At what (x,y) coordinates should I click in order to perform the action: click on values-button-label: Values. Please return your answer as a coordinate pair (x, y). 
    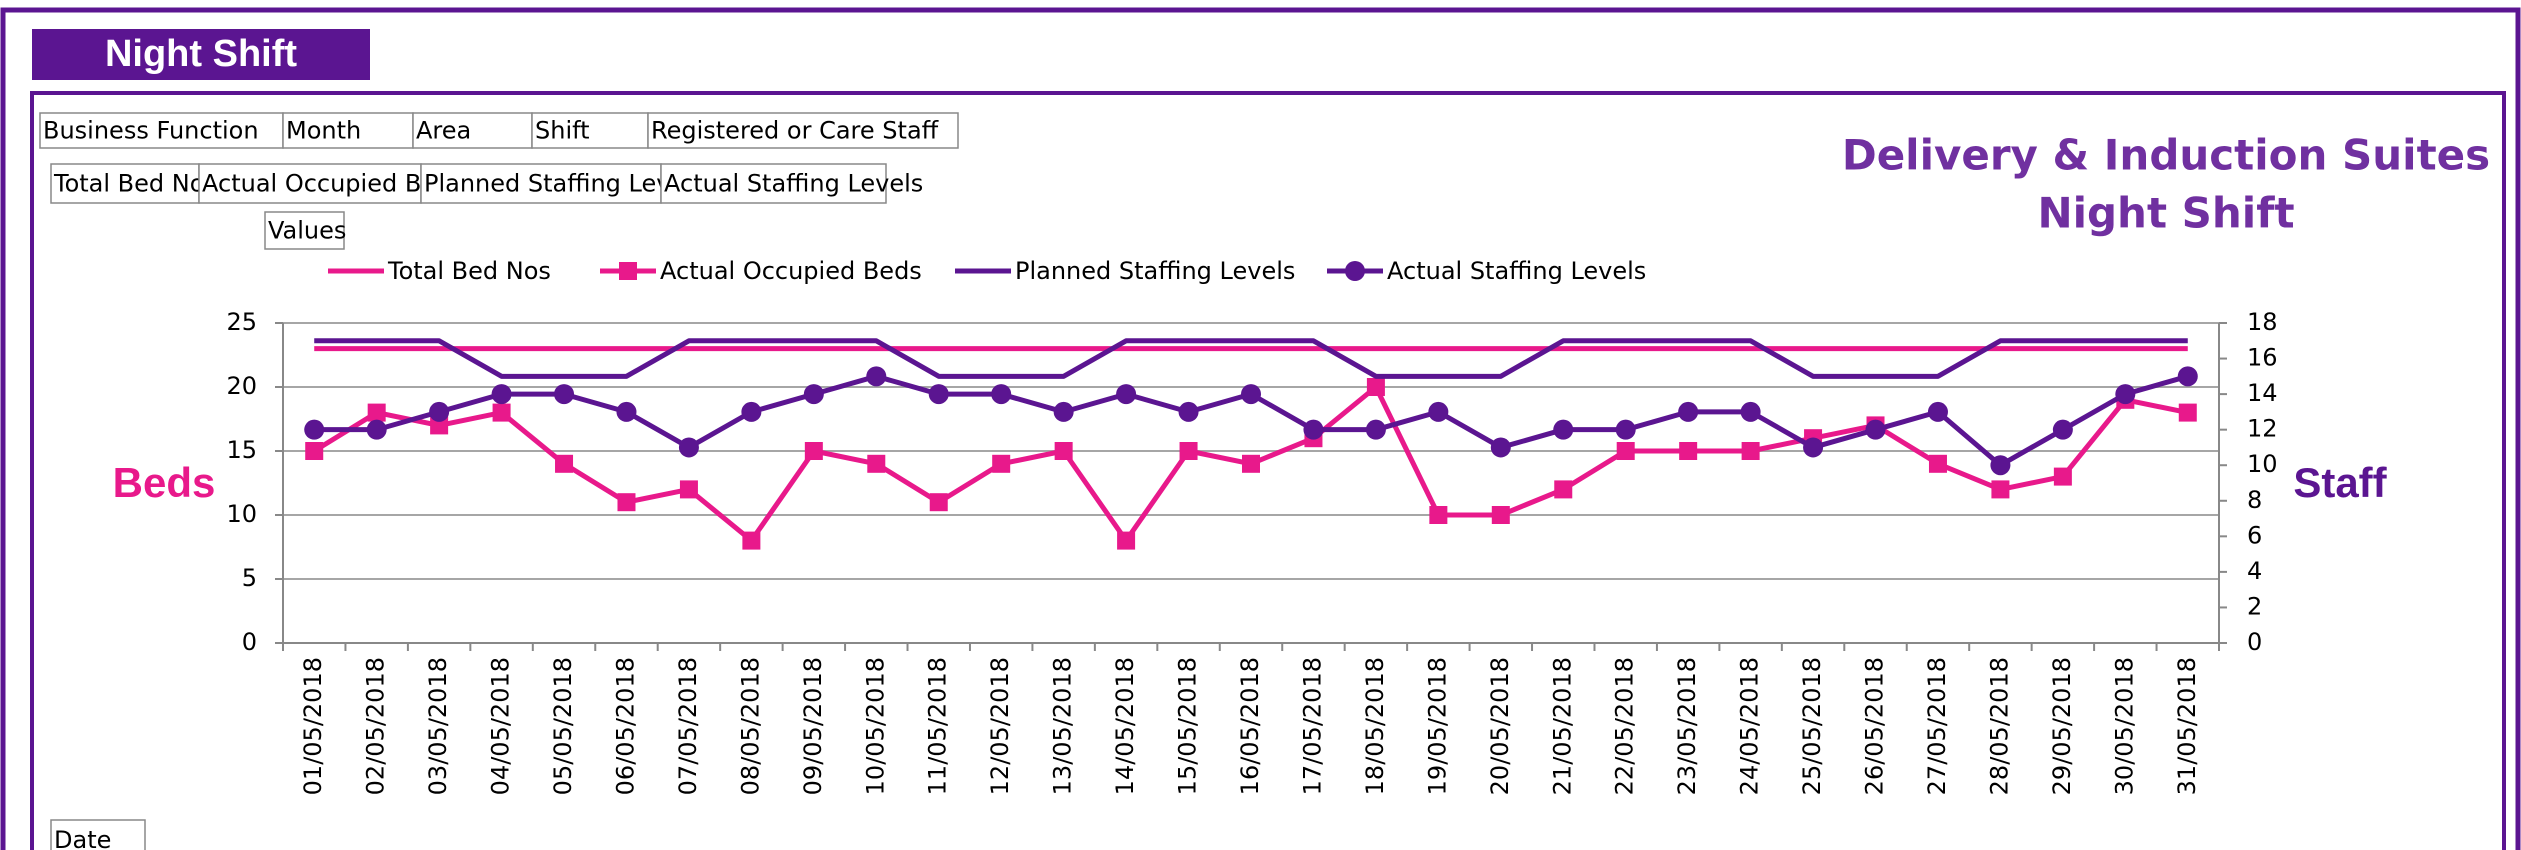
    Looking at the image, I should click on (307, 231).